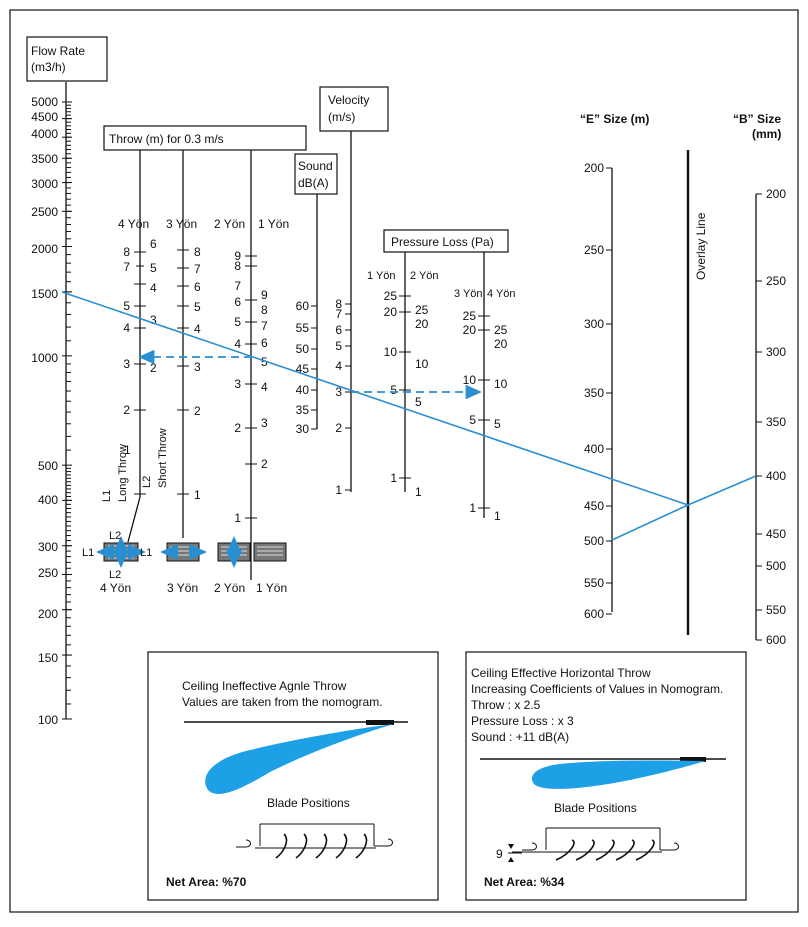  Describe the element at coordinates (757, 119) in the screenshot. I see `b-size-title-1: “B” Size` at that location.